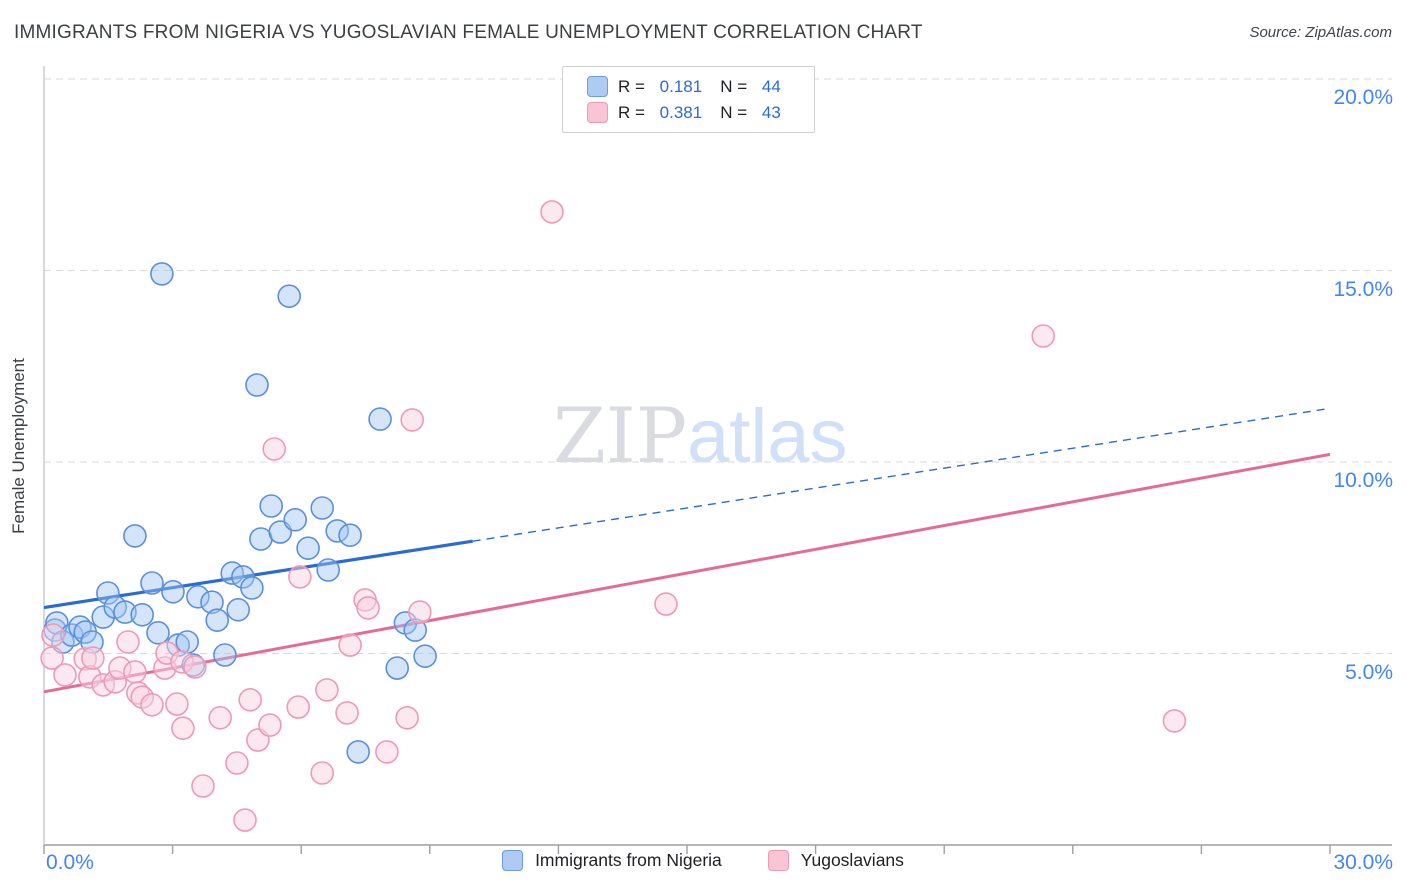 The image size is (1406, 892). Describe the element at coordinates (771, 86) in the screenshot. I see `n-value: 44` at that location.